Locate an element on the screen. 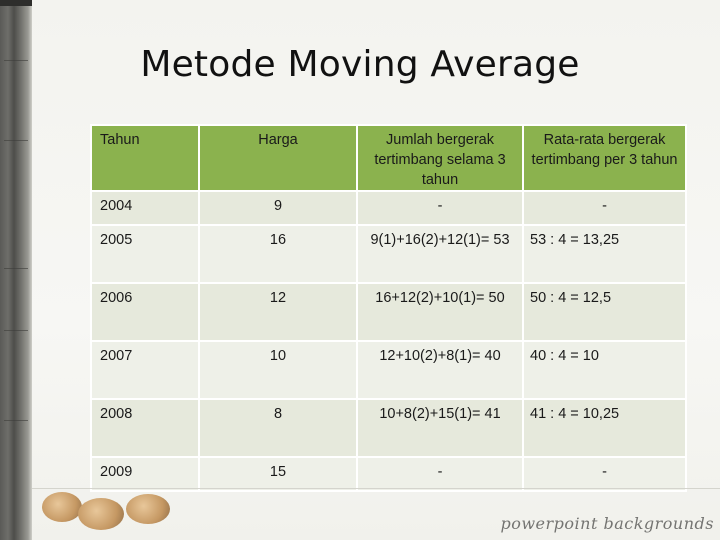 This screenshot has height=540, width=720. cell-harga: 16 is located at coordinates (278, 254).